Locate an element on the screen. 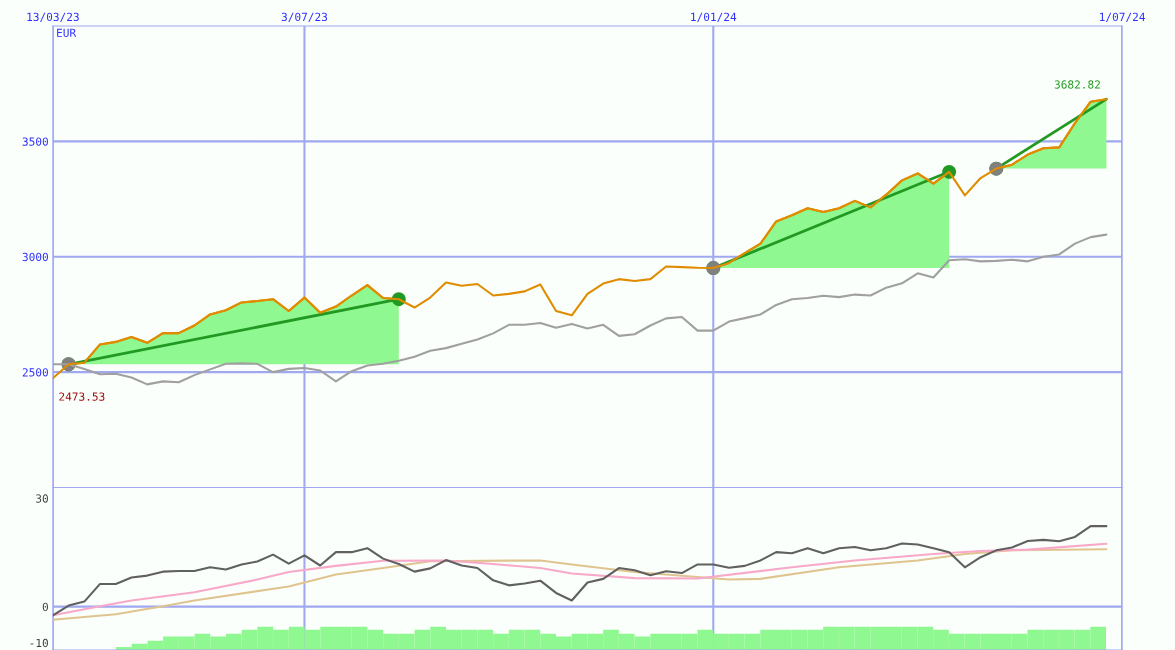 The image size is (1175, 650). x-tick-label: 1/01/24 is located at coordinates (714, 17).